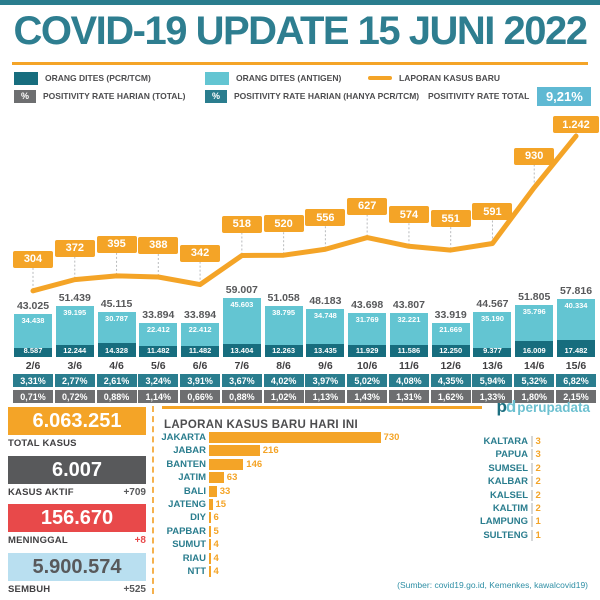 The image size is (600, 600). I want to click on province-row: BALI 33, so click(290, 491).